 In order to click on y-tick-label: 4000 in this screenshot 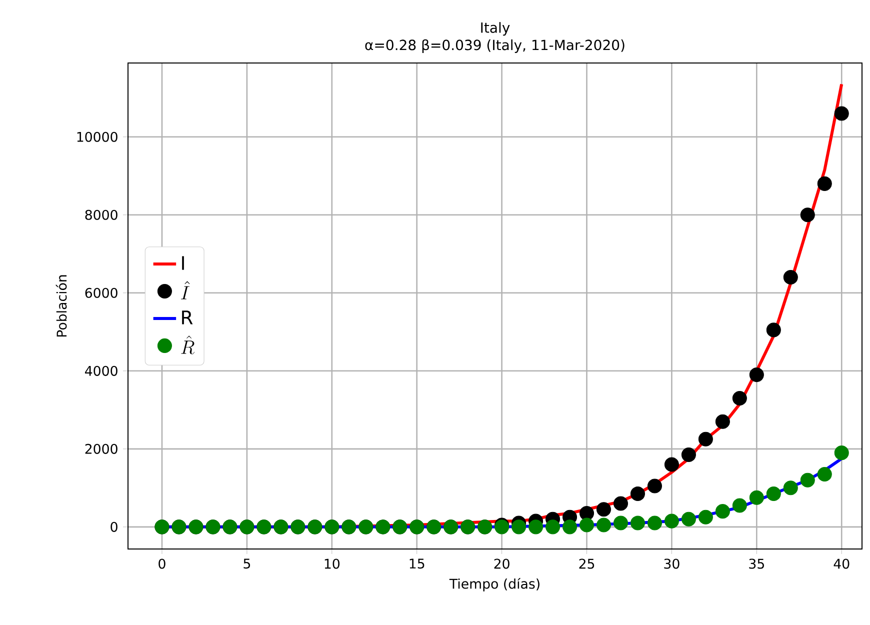, I will do `click(101, 371)`.